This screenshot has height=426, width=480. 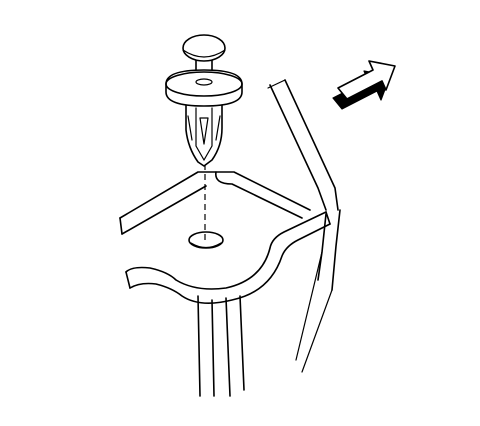 I want to click on arrow-icon, so click(x=364, y=85).